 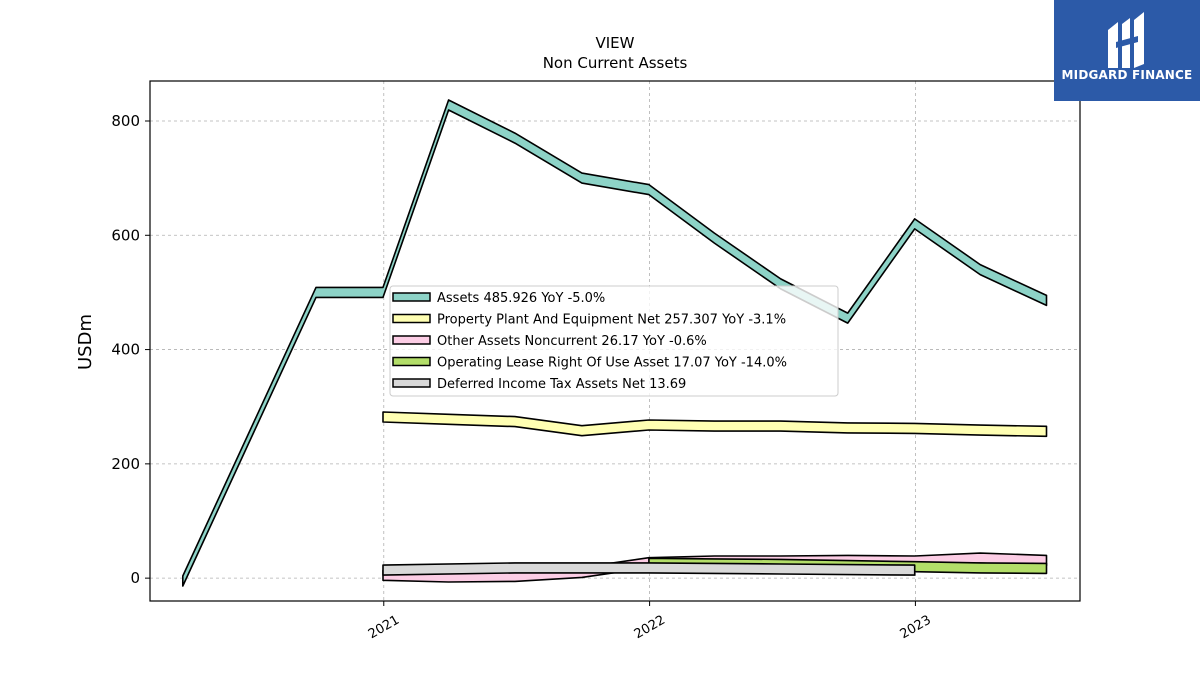 I want to click on series-property-plant-and-equipment-net, so click(x=715, y=424).